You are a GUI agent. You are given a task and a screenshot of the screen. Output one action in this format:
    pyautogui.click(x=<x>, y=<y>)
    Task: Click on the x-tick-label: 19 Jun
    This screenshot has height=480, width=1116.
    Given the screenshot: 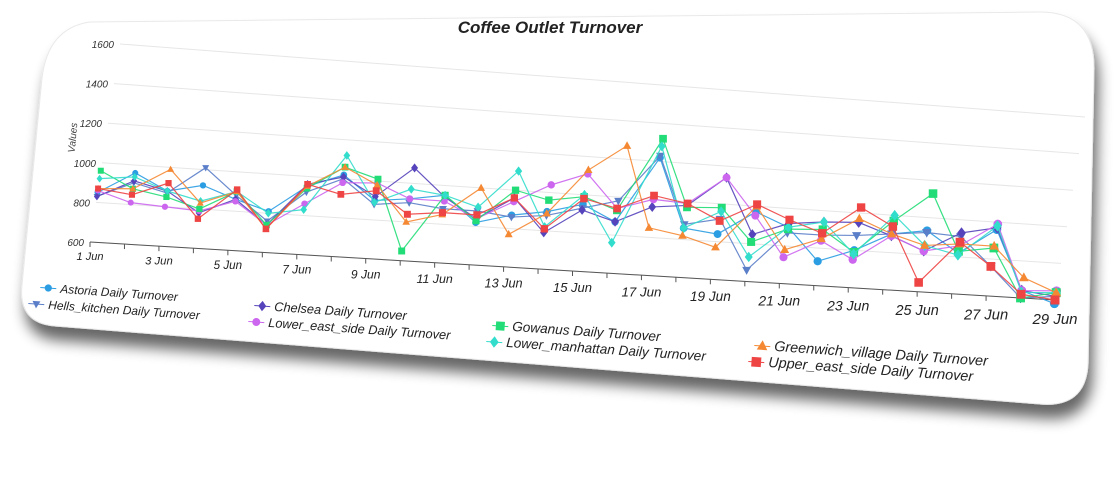 What is the action you would take?
    pyautogui.click(x=710, y=296)
    